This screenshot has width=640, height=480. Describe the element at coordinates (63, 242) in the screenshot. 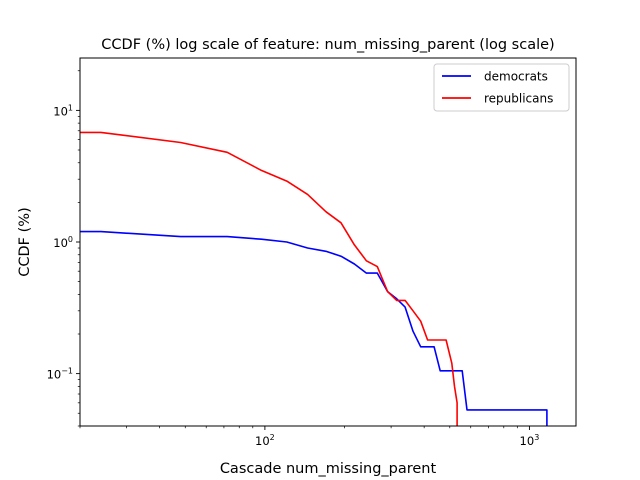

I see `y-tick-label: 10⁰` at that location.